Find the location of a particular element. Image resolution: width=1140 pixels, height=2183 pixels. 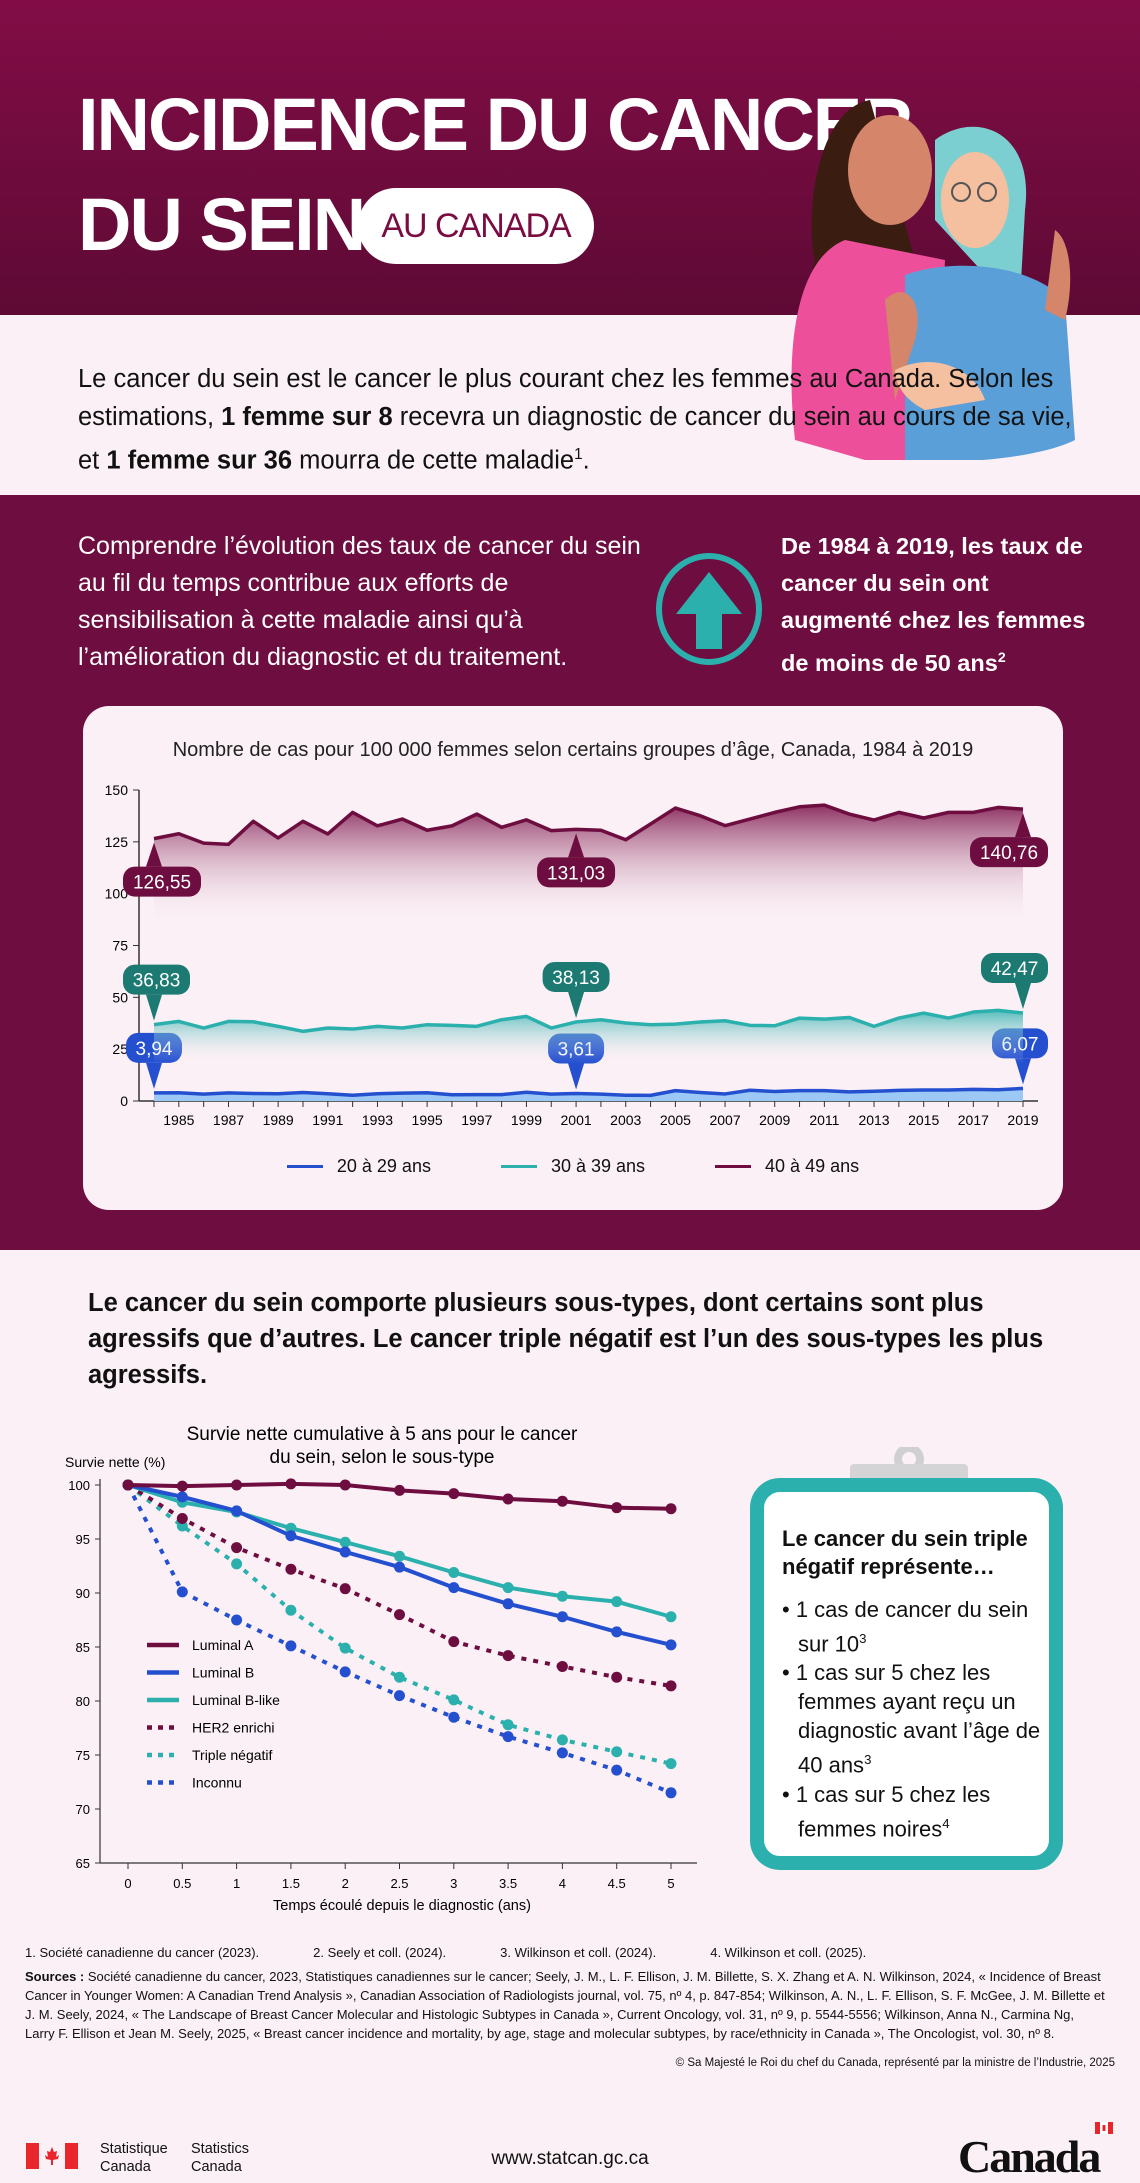

footnote: 3. Wilkinson et coll. (2024). is located at coordinates (578, 1952).